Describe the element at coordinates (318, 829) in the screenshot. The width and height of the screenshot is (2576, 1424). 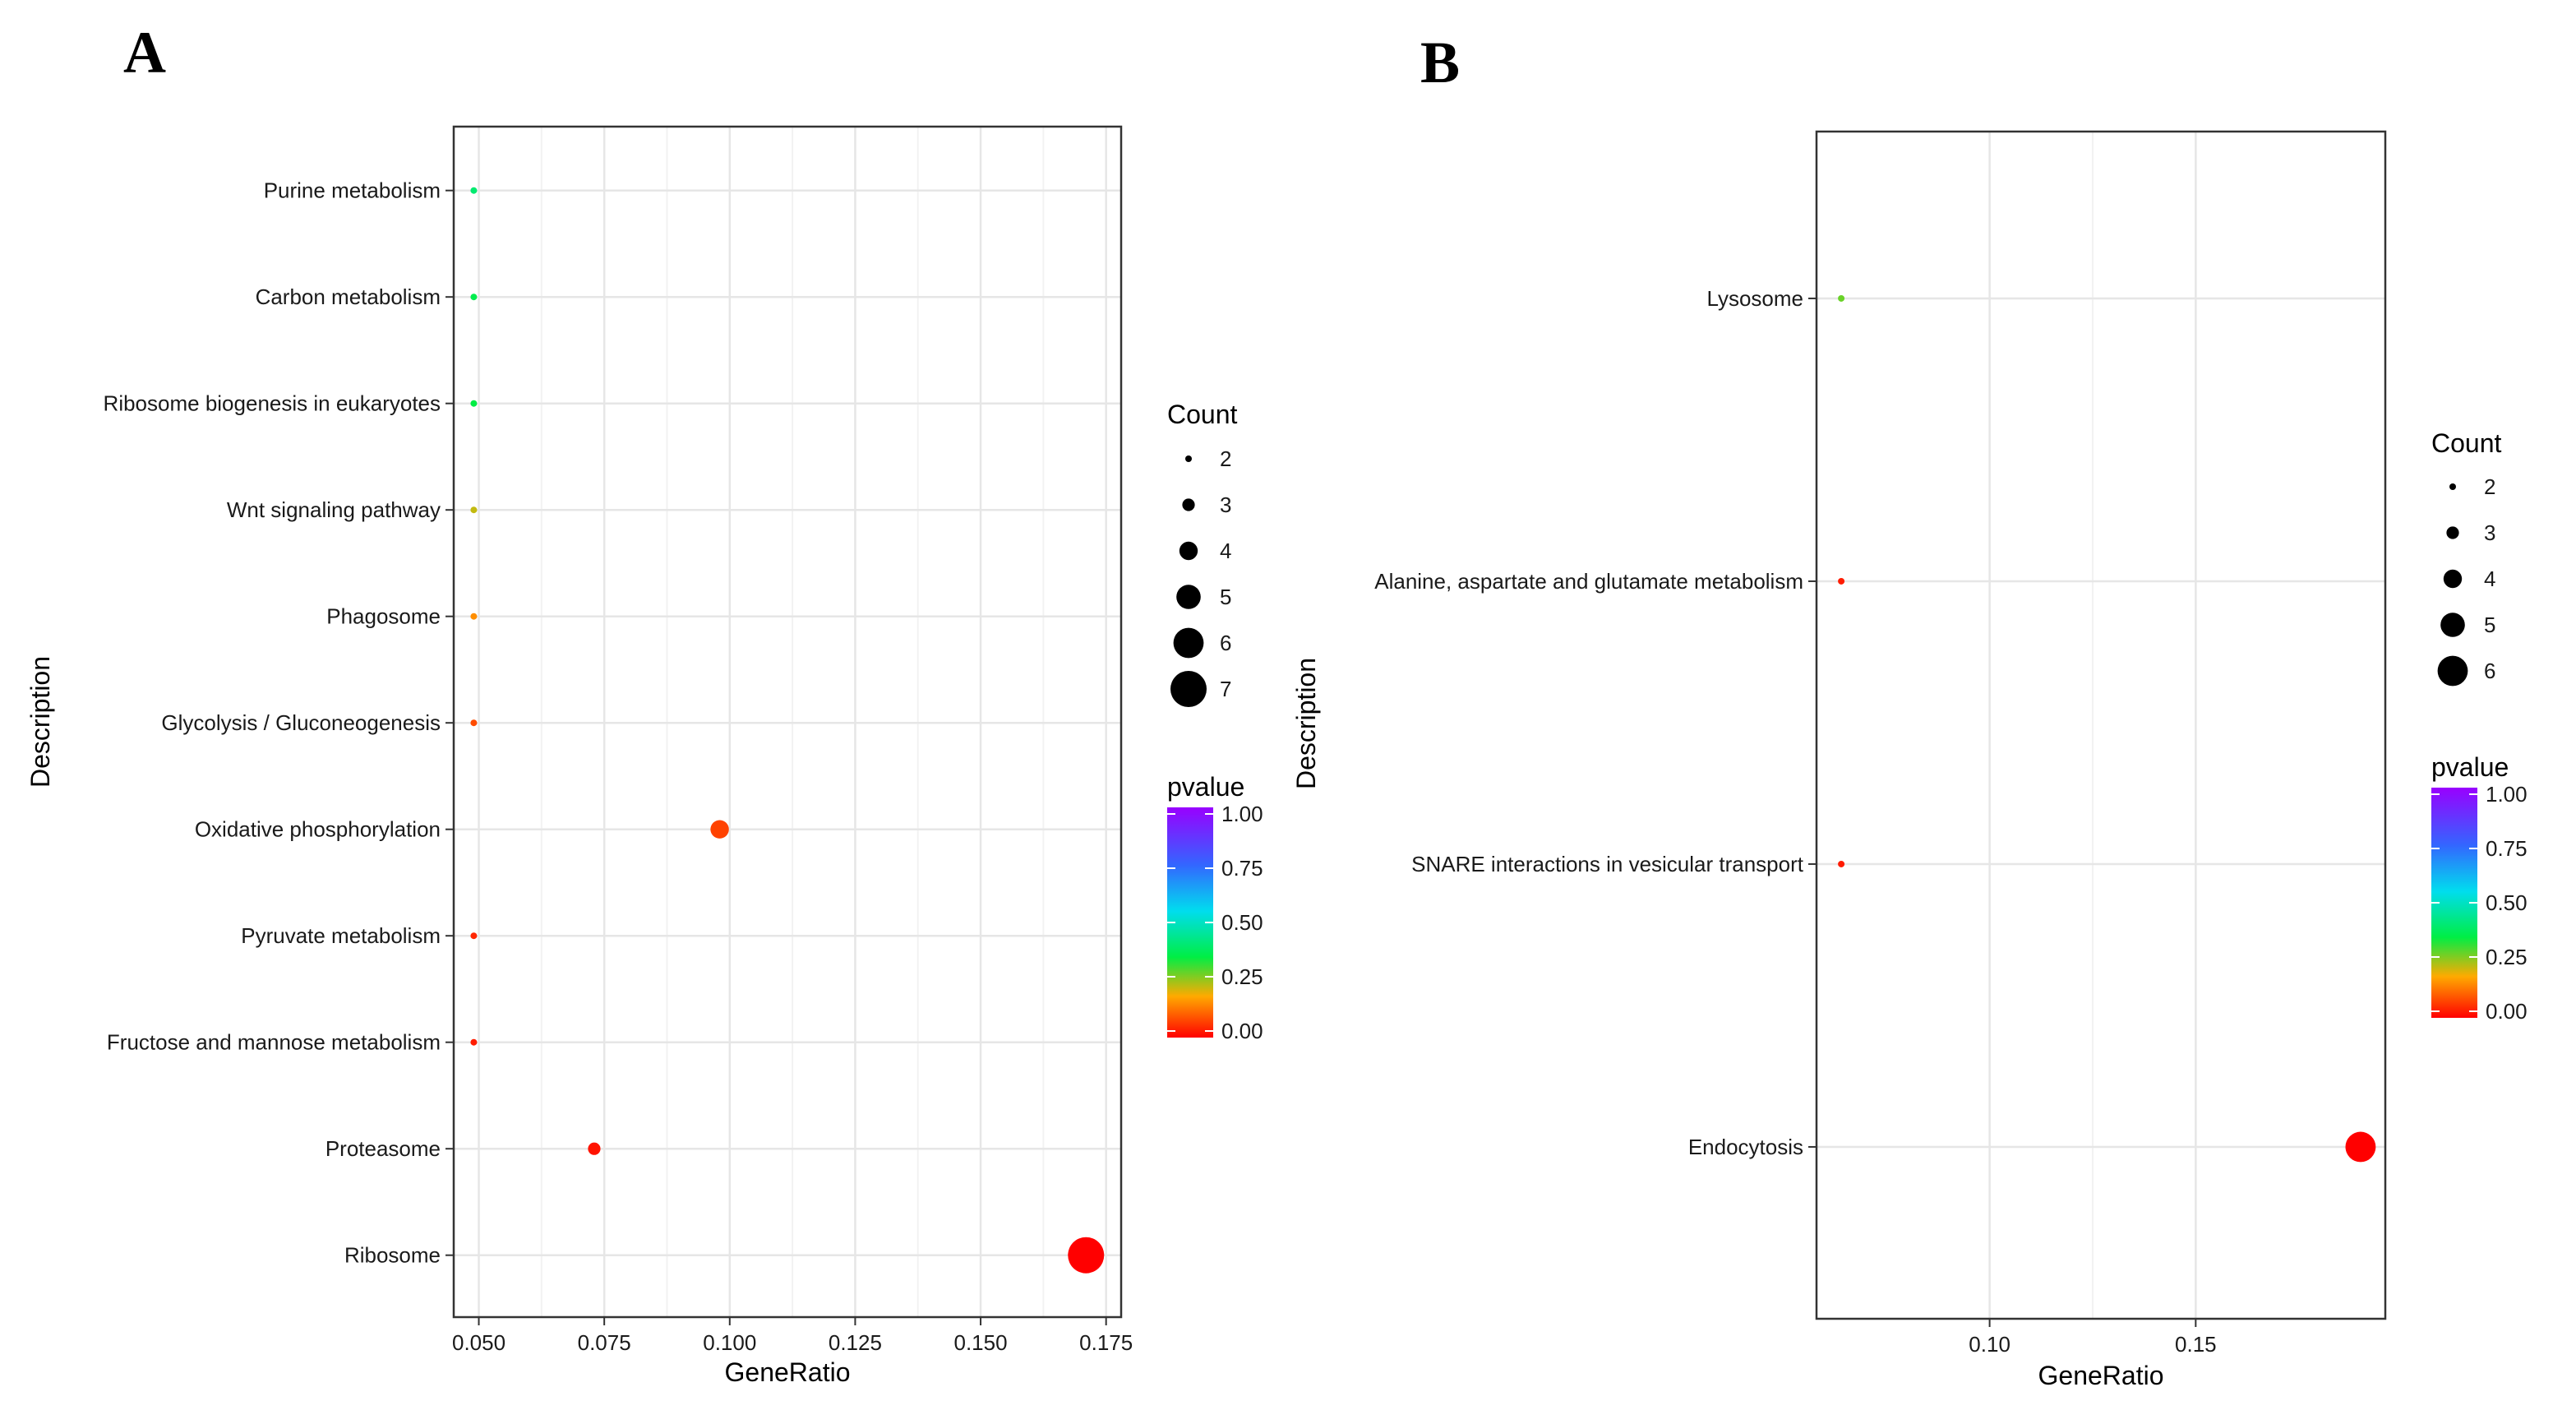
I see `y-tick-label-oxidative-phosphorylation: Oxidative phosphorylation` at that location.